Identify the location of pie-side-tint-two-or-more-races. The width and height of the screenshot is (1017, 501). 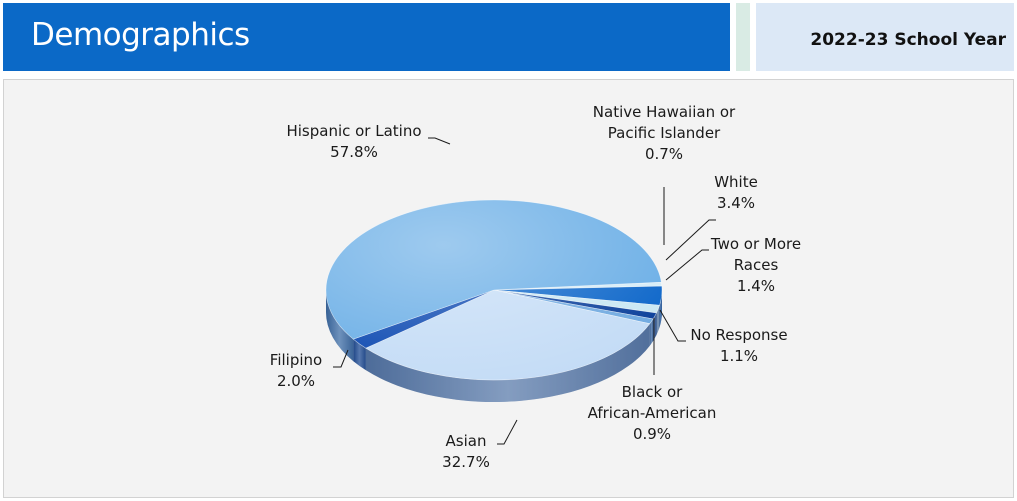
(658, 320).